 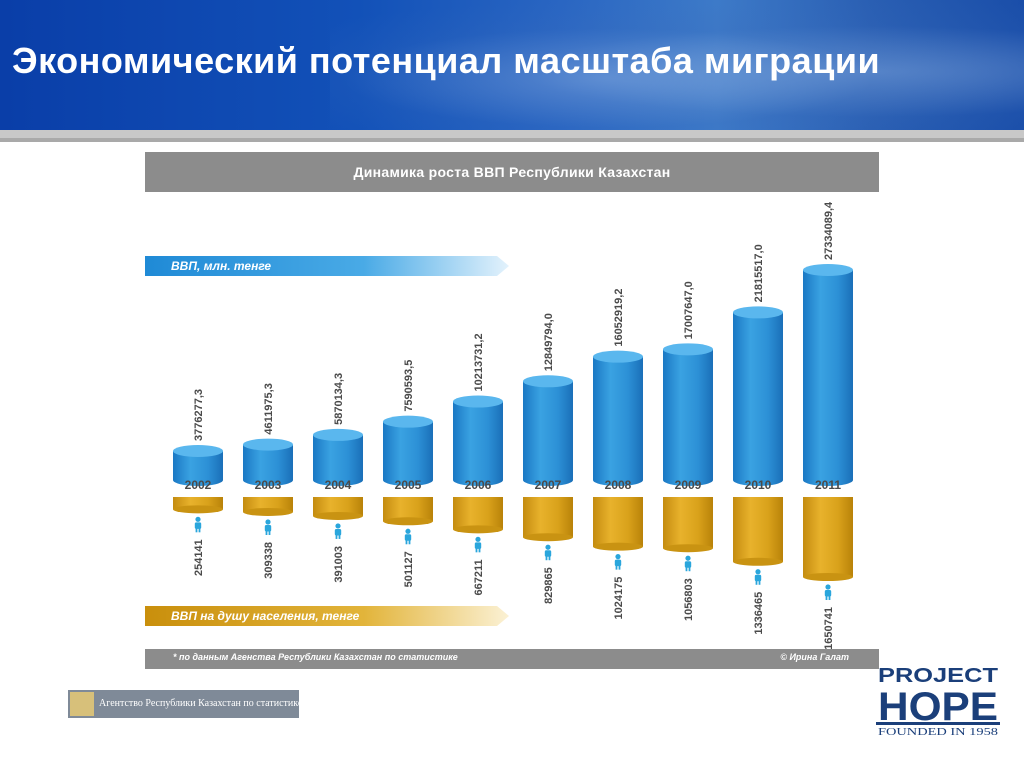 What do you see at coordinates (408, 485) in the screenshot?
I see `year-label: 2005` at bounding box center [408, 485].